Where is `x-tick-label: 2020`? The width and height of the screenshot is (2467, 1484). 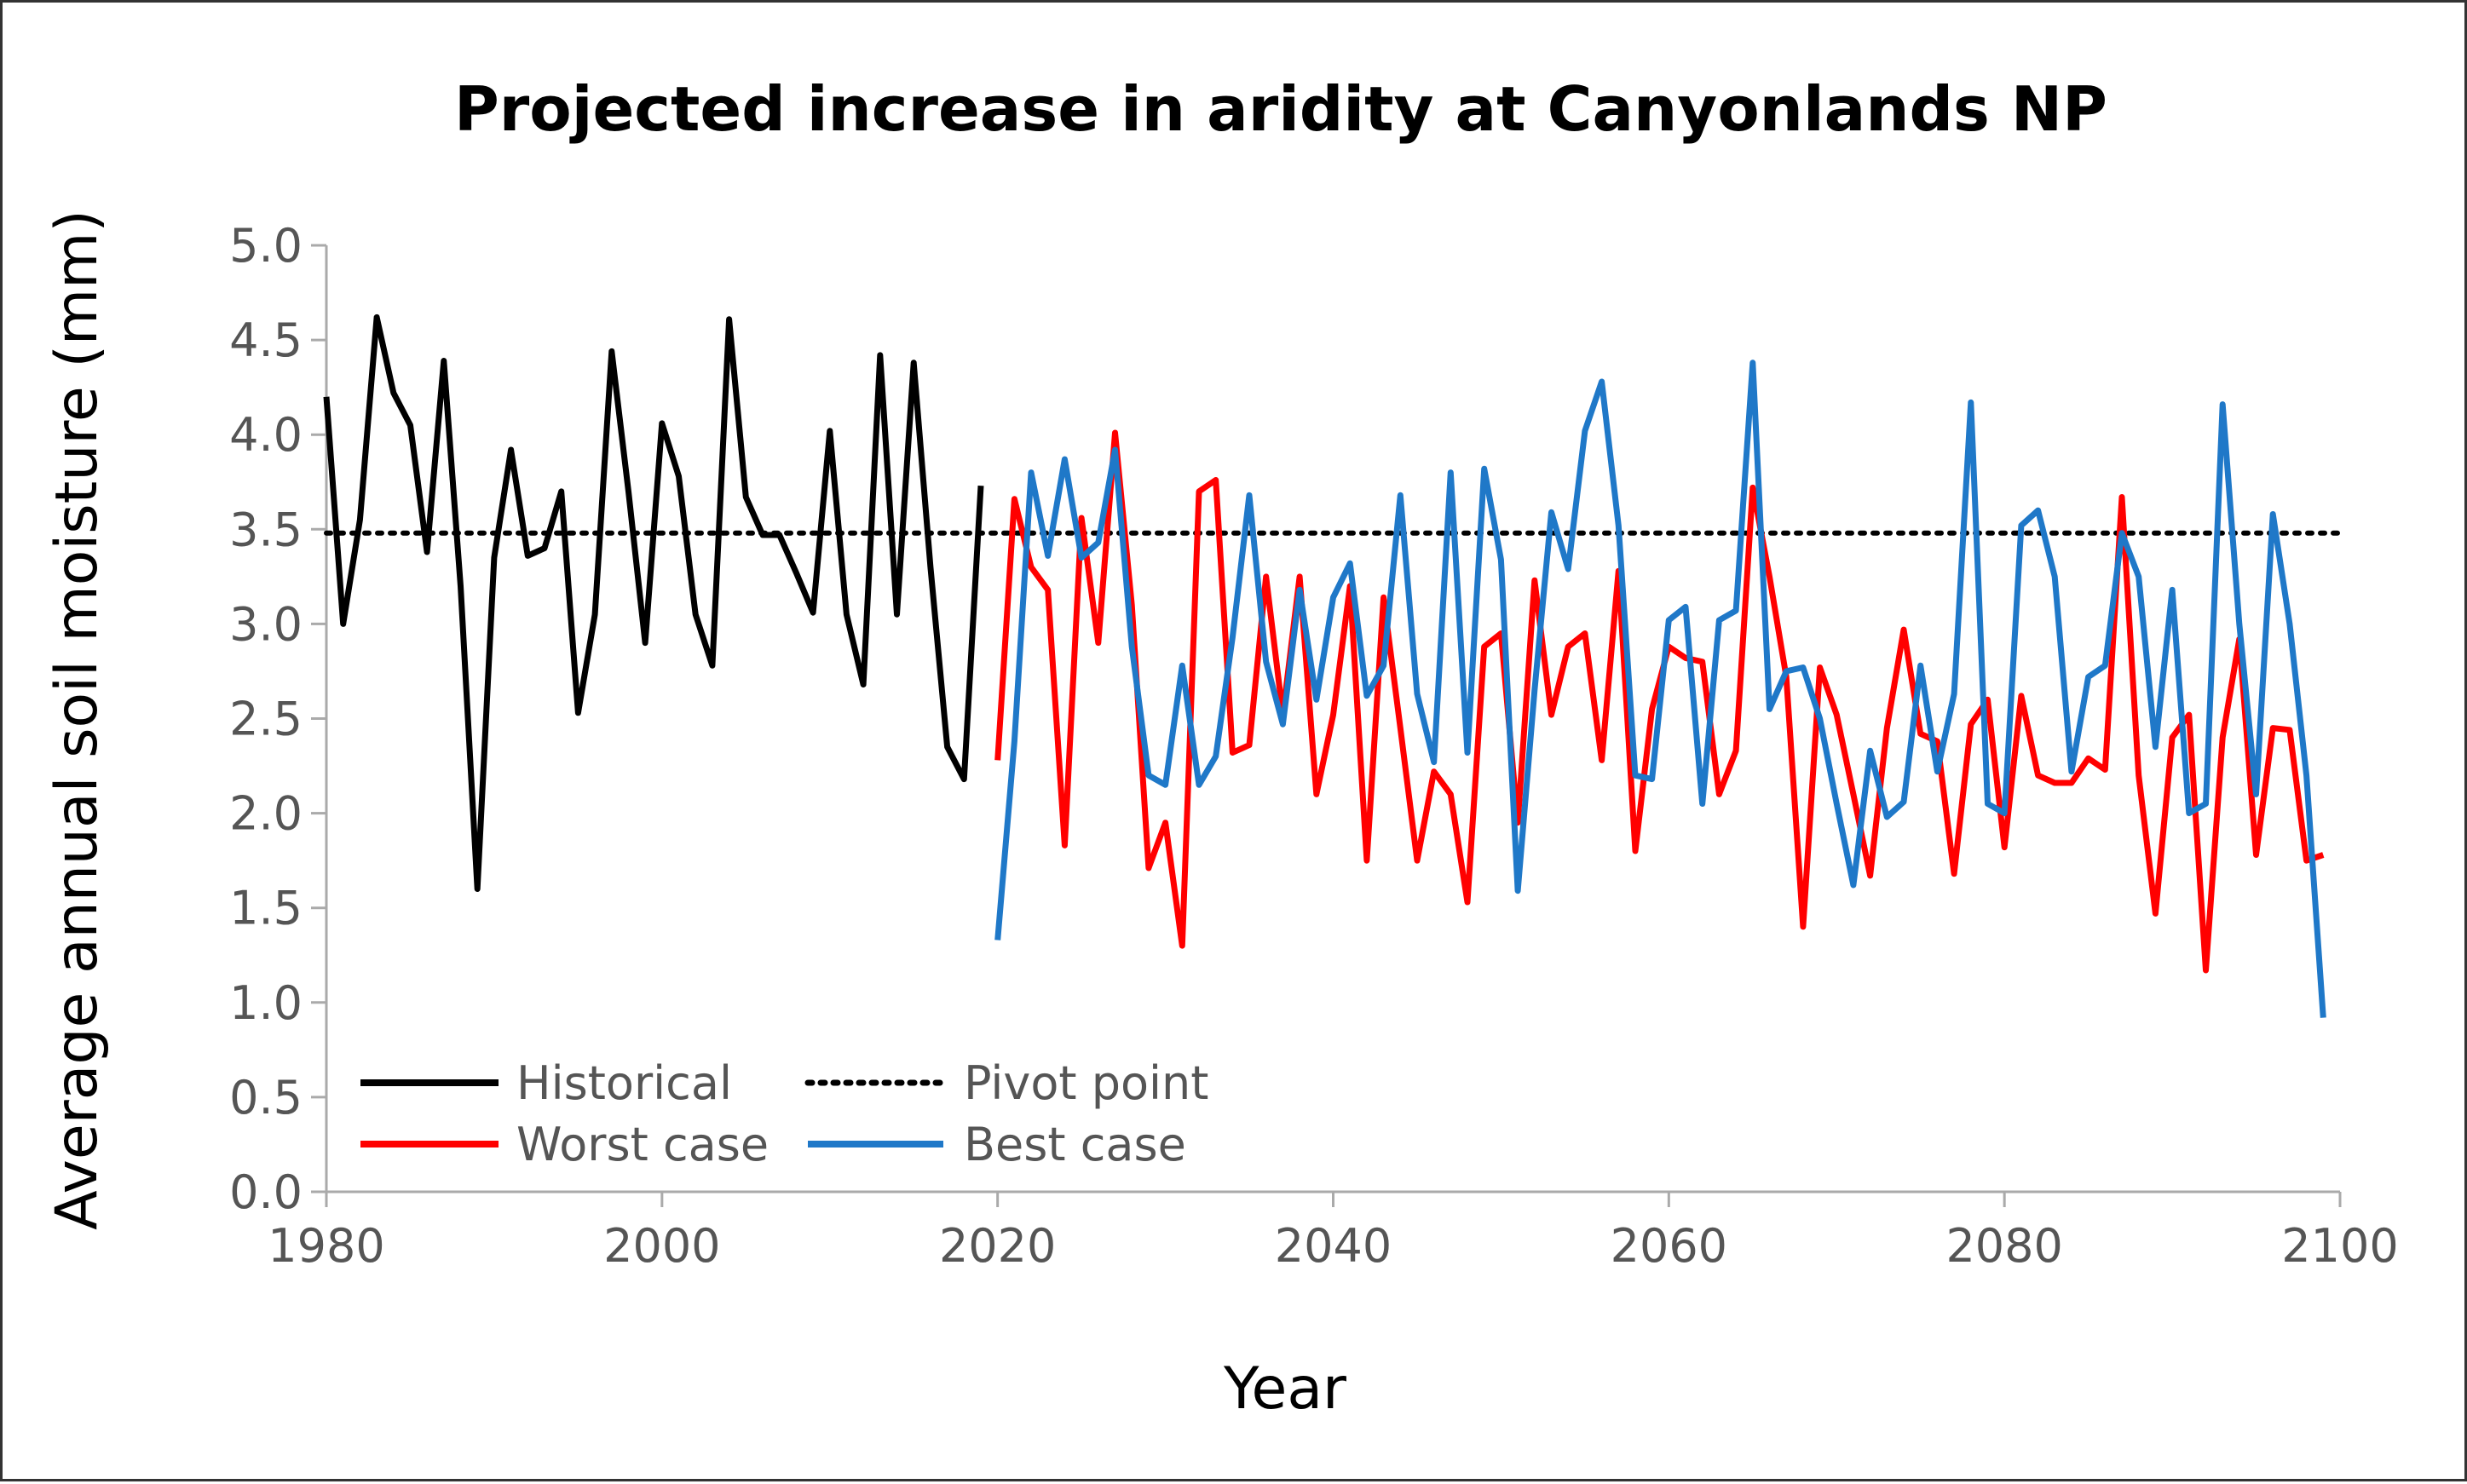
x-tick-label: 2020 is located at coordinates (997, 1246).